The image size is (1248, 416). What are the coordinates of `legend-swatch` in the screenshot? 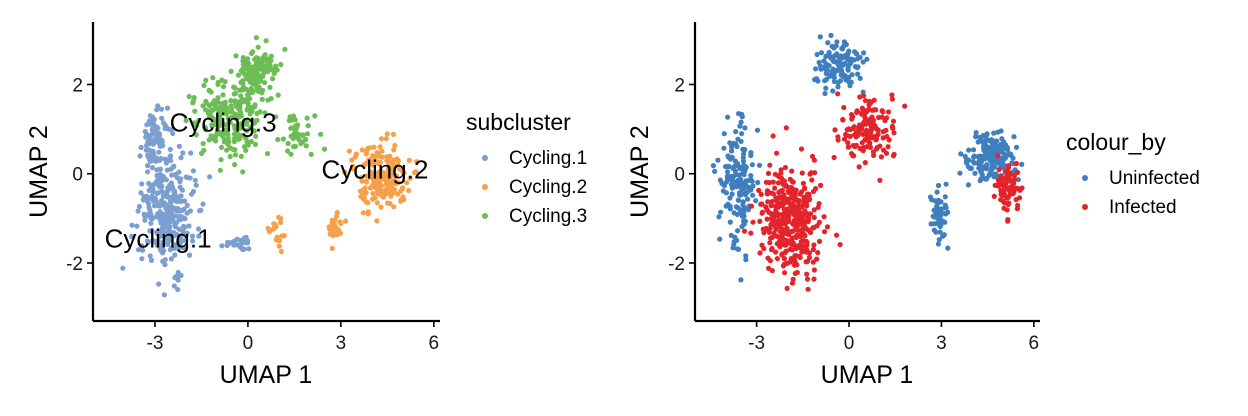 It's located at (1085, 178).